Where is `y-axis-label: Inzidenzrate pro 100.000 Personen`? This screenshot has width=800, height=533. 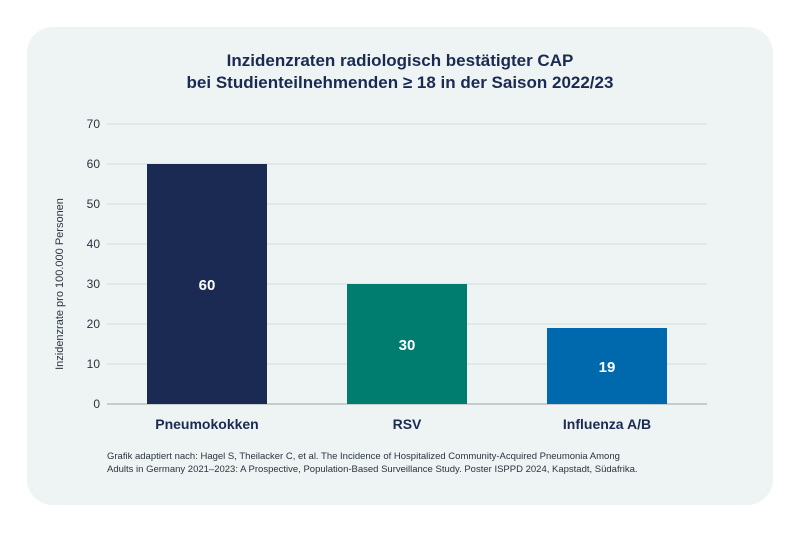 y-axis-label: Inzidenzrate pro 100.000 Personen is located at coordinates (60, 284).